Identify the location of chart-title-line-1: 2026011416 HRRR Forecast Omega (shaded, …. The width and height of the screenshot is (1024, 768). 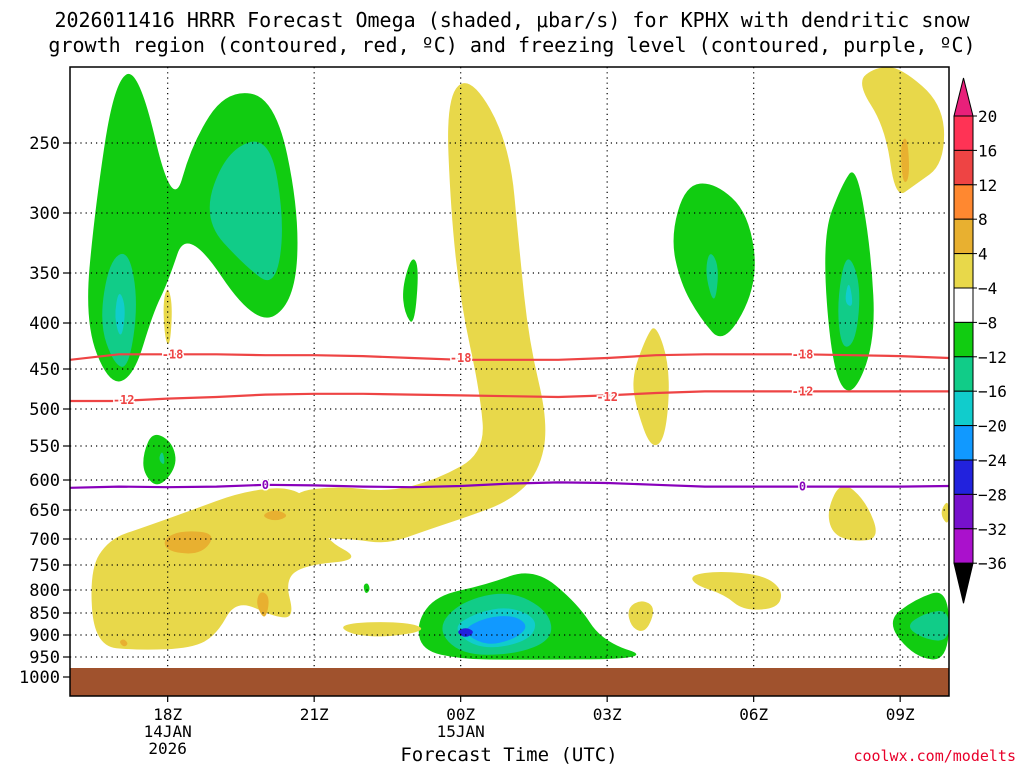
(512, 20).